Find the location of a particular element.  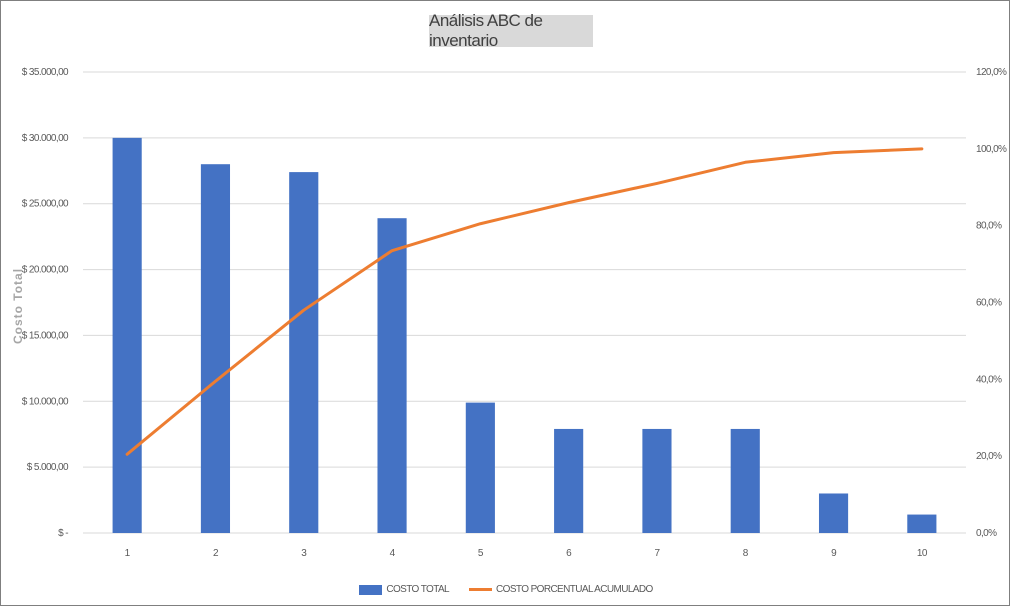

legend-item-bar: COSTO TOTAL is located at coordinates (404, 589).